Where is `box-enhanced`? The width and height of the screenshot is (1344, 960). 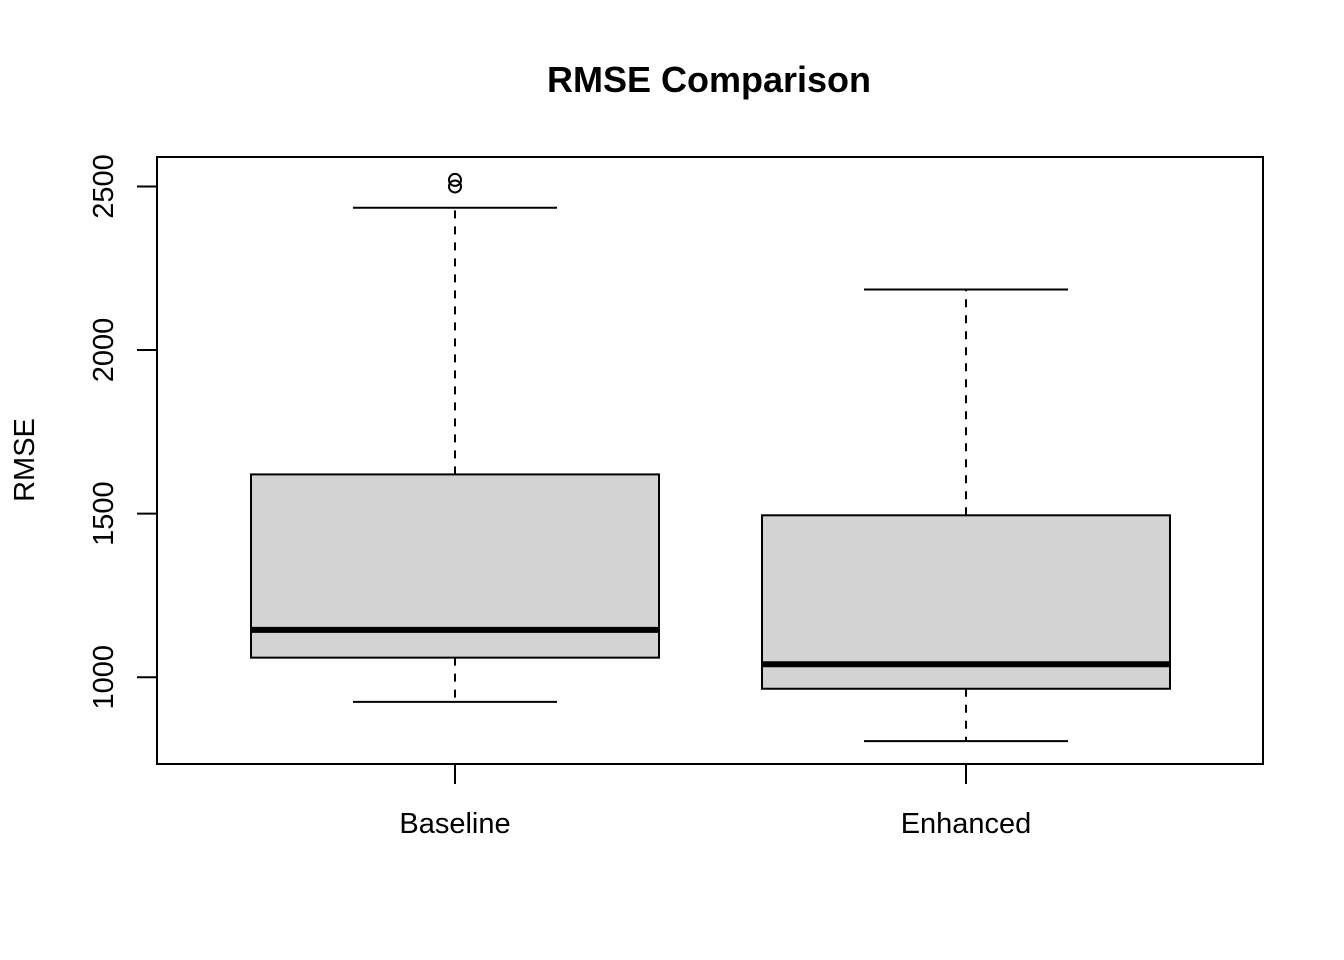
box-enhanced is located at coordinates (966, 602).